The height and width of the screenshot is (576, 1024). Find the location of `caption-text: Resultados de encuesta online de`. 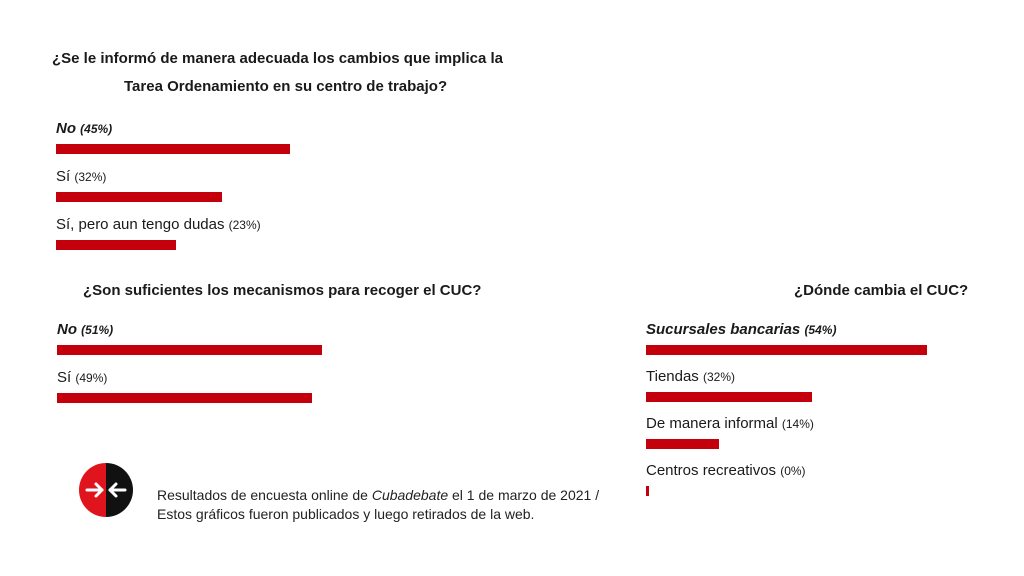

caption-text: Resultados de encuesta online de is located at coordinates (264, 495).